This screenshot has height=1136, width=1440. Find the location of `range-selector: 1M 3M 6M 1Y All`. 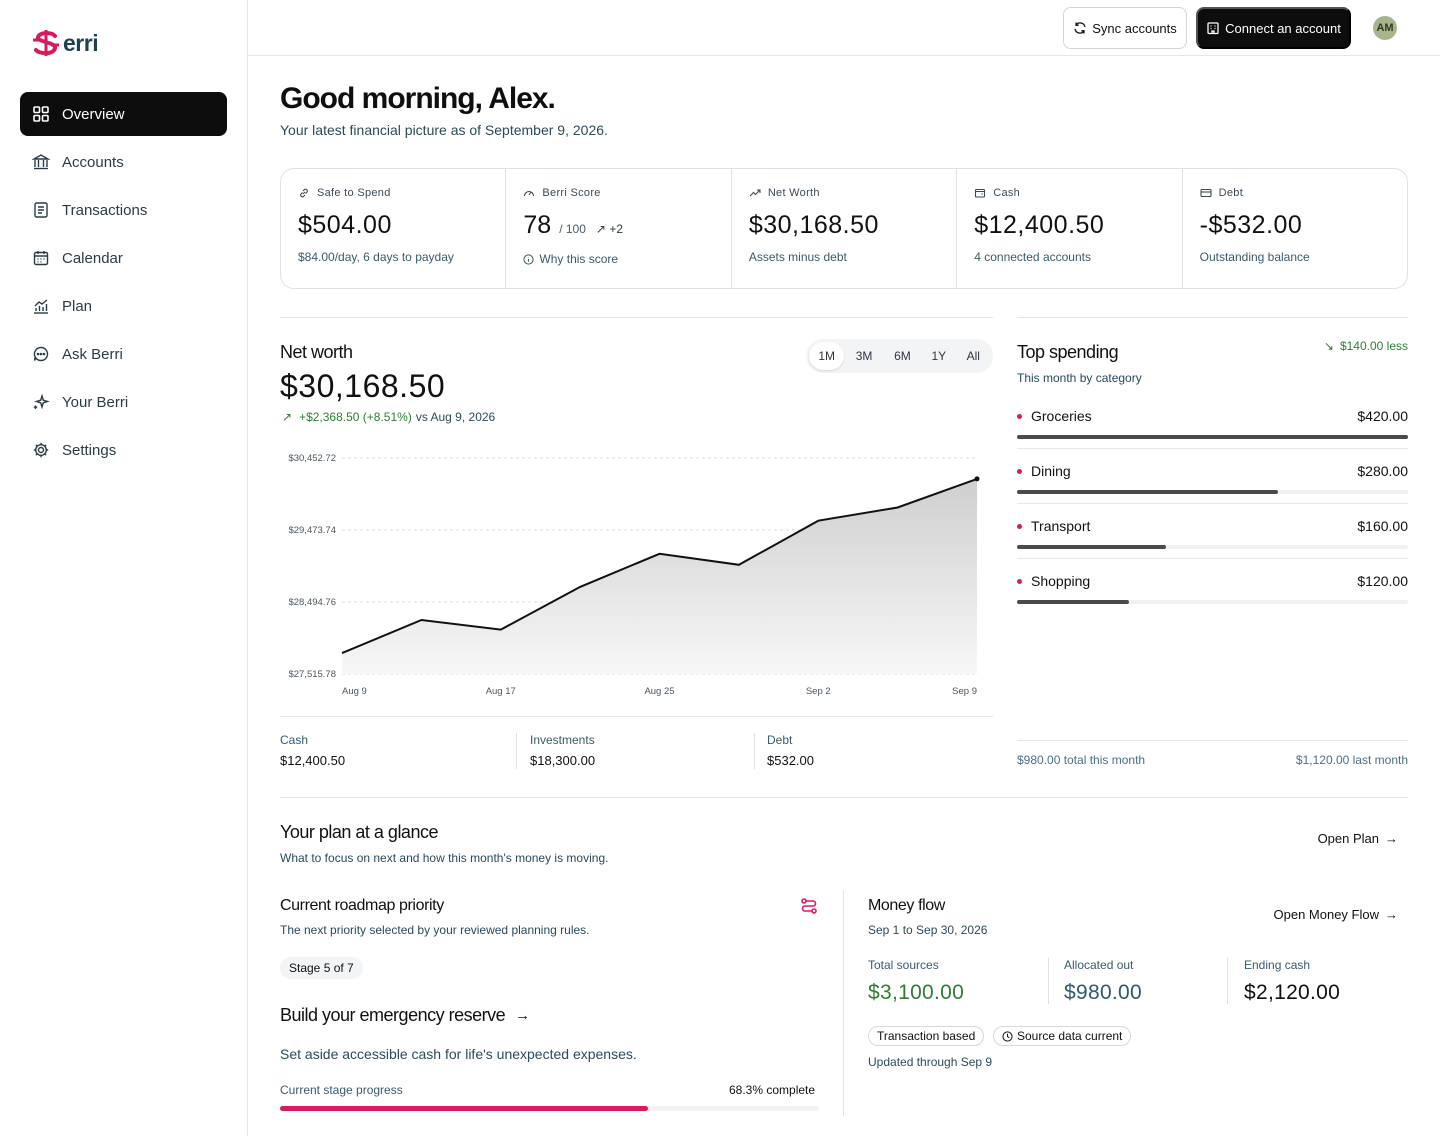

range-selector: 1M 3M 6M 1Y All is located at coordinates (899, 356).